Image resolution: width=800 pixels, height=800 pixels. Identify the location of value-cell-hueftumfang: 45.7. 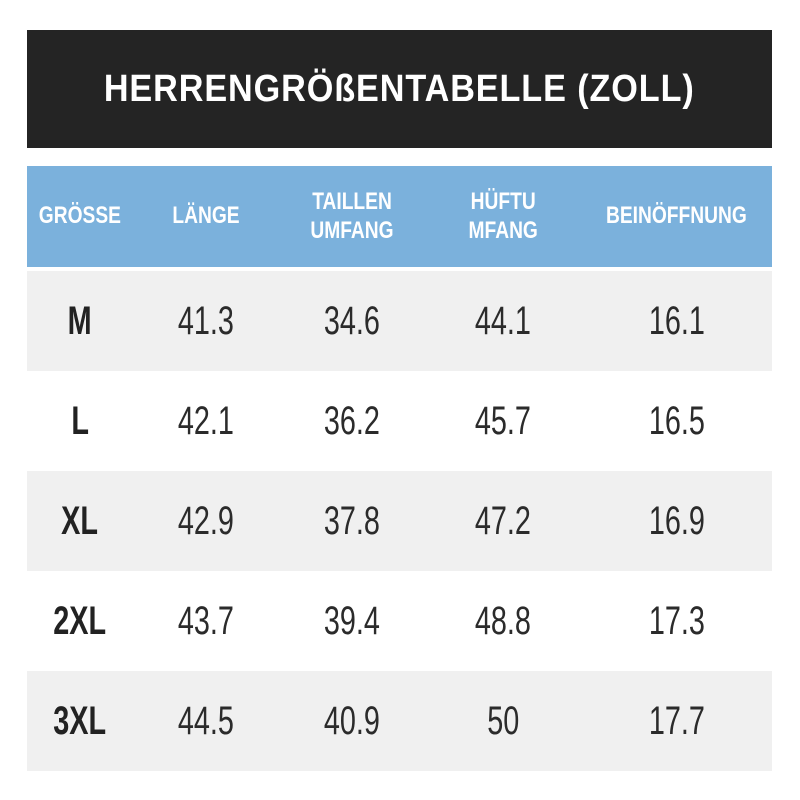
(503, 421).